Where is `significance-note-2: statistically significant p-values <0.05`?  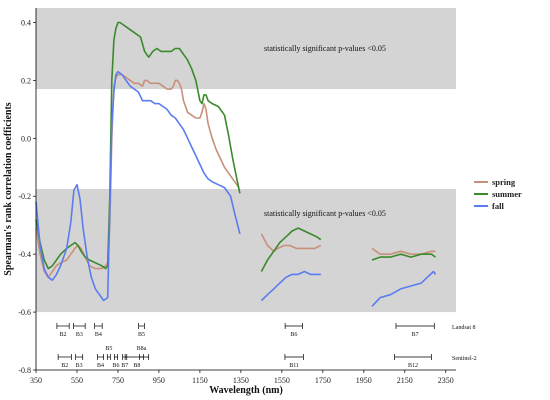
significance-note-2: statistically significant p-values <0.05 is located at coordinates (325, 213).